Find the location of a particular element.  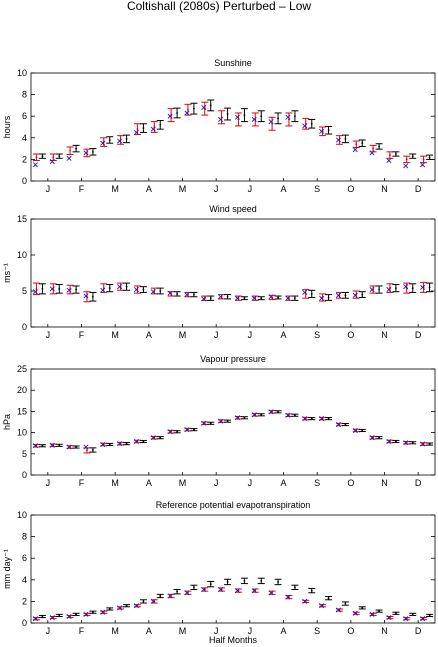

y-tick-label: 5 is located at coordinates (24, 454).